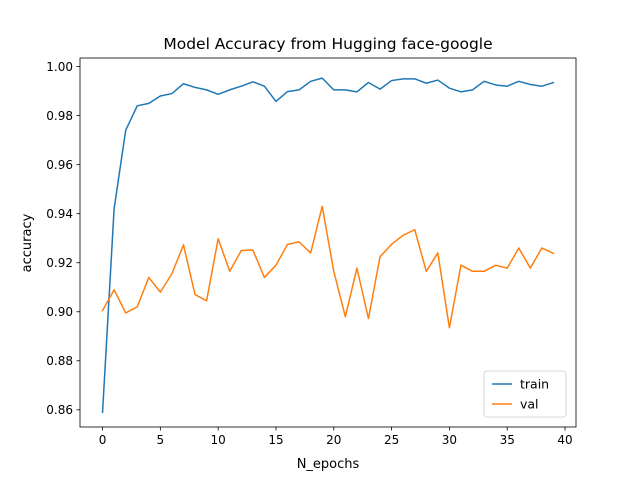 Image resolution: width=640 pixels, height=480 pixels. What do you see at coordinates (328, 464) in the screenshot?
I see `x-axis-label: N_epochs` at bounding box center [328, 464].